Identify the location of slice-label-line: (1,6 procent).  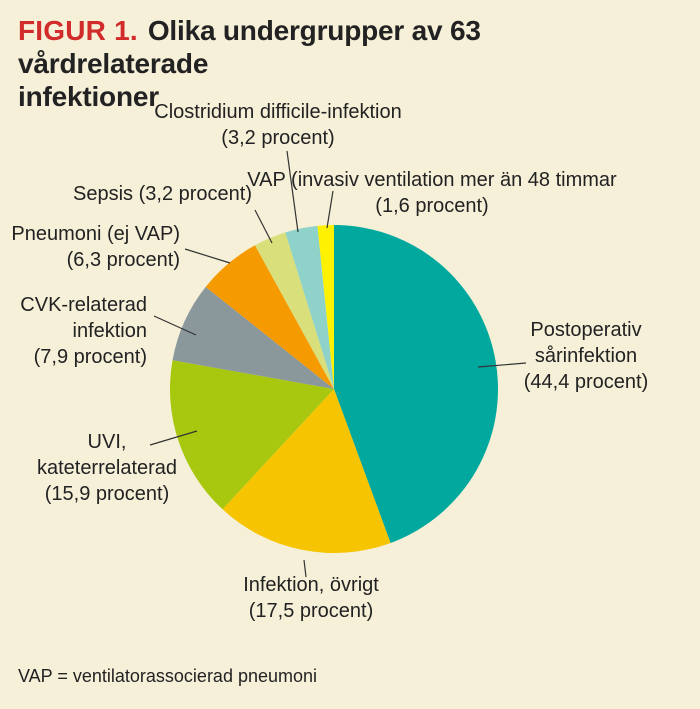
(431, 206).